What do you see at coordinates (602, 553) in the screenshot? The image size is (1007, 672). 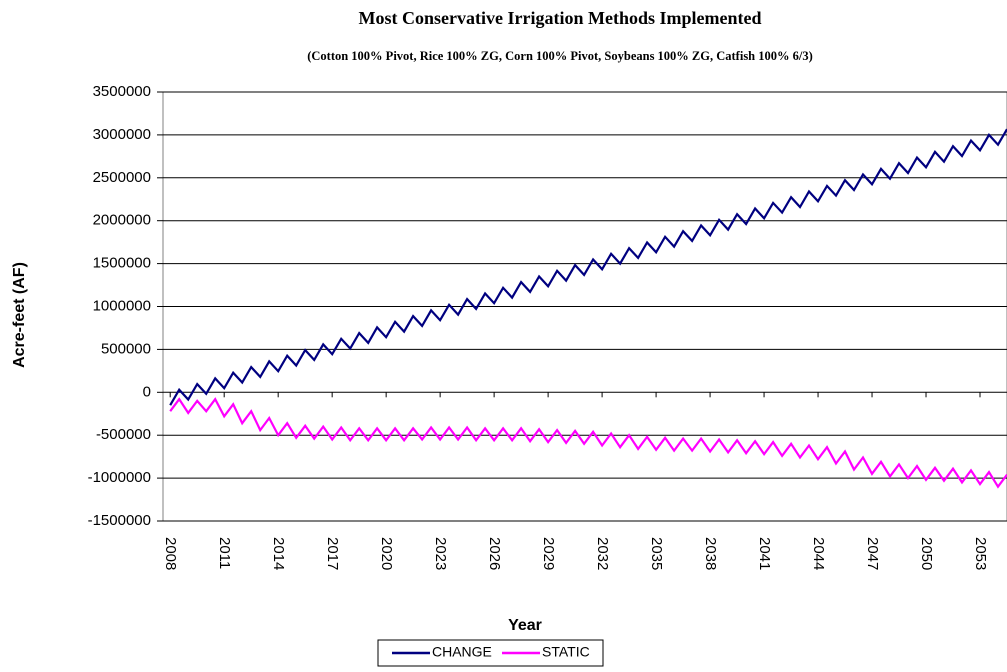 I see `x-tick-label: 2032` at bounding box center [602, 553].